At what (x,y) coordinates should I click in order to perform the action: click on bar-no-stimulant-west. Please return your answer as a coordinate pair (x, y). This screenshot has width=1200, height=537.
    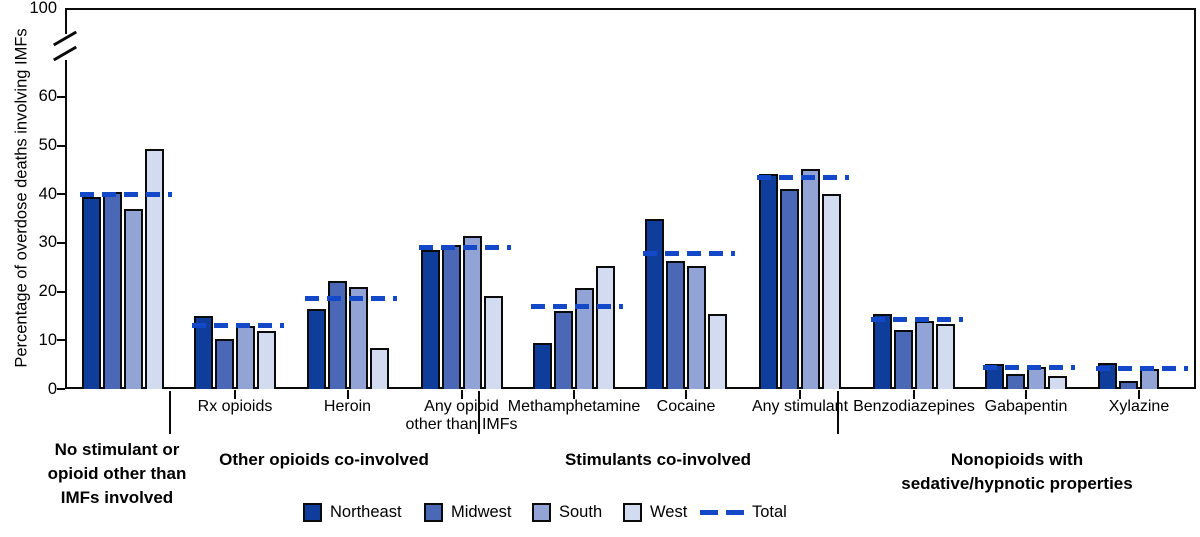
    Looking at the image, I should click on (154, 268).